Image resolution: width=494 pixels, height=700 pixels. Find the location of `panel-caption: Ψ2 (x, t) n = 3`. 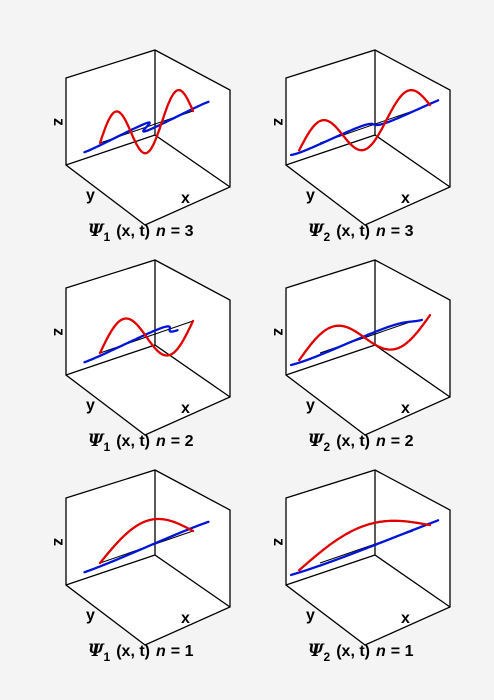

panel-caption: Ψ2 (x, t) n = 3 is located at coordinates (361, 232).